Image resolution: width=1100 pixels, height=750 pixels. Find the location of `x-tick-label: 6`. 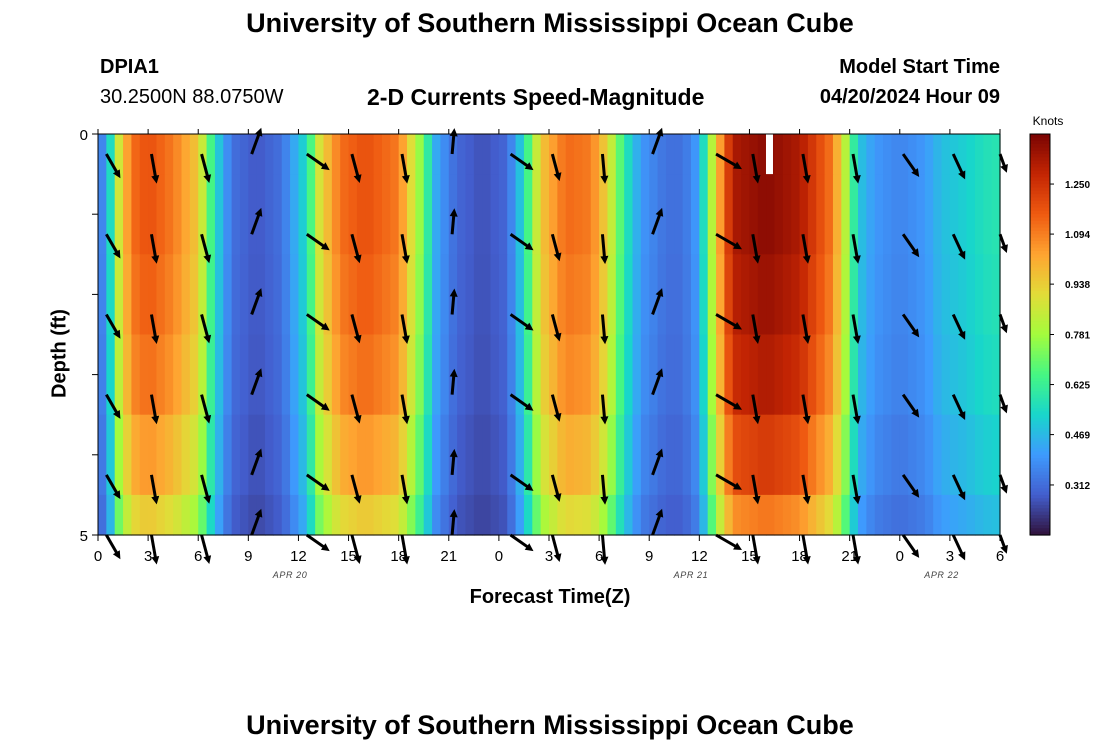

x-tick-label: 6 is located at coordinates (198, 556).